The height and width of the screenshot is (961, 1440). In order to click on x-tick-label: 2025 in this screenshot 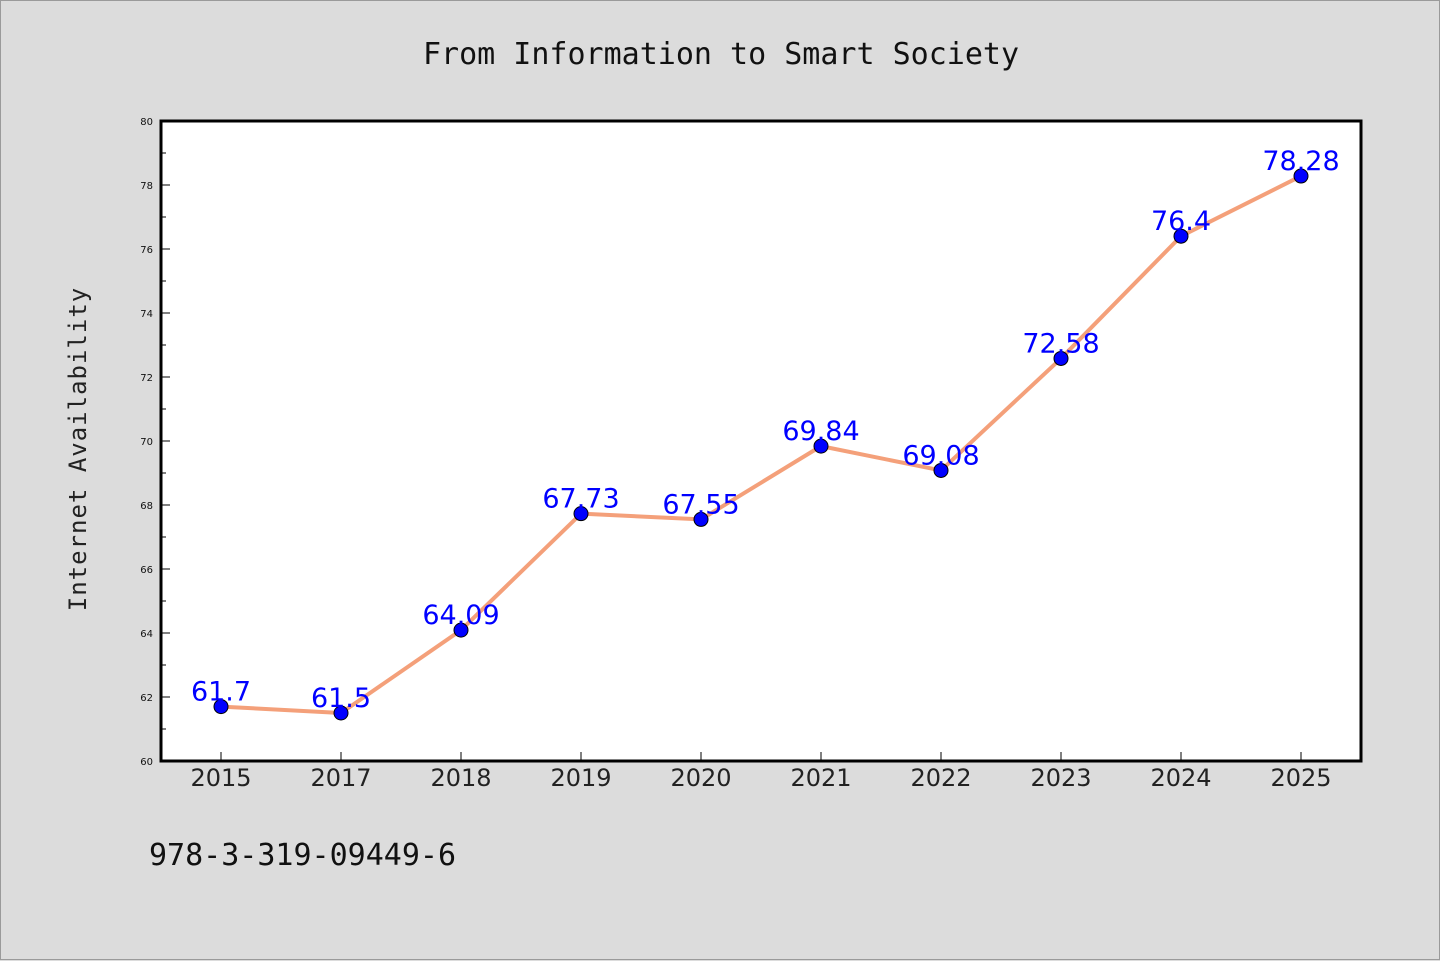, I will do `click(1300, 778)`.